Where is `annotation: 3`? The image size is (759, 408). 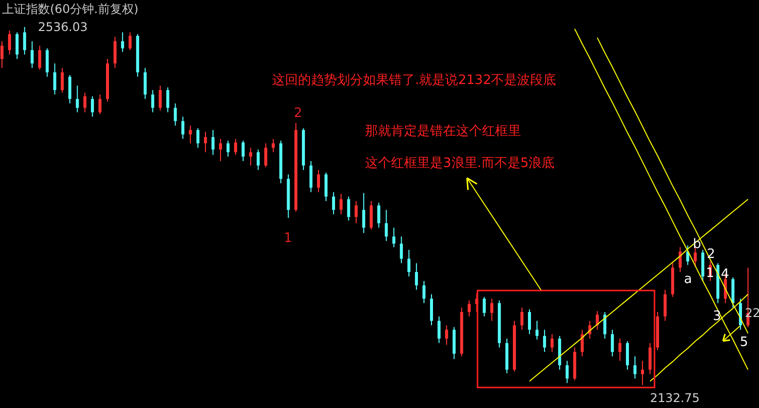 annotation: 3 is located at coordinates (717, 316).